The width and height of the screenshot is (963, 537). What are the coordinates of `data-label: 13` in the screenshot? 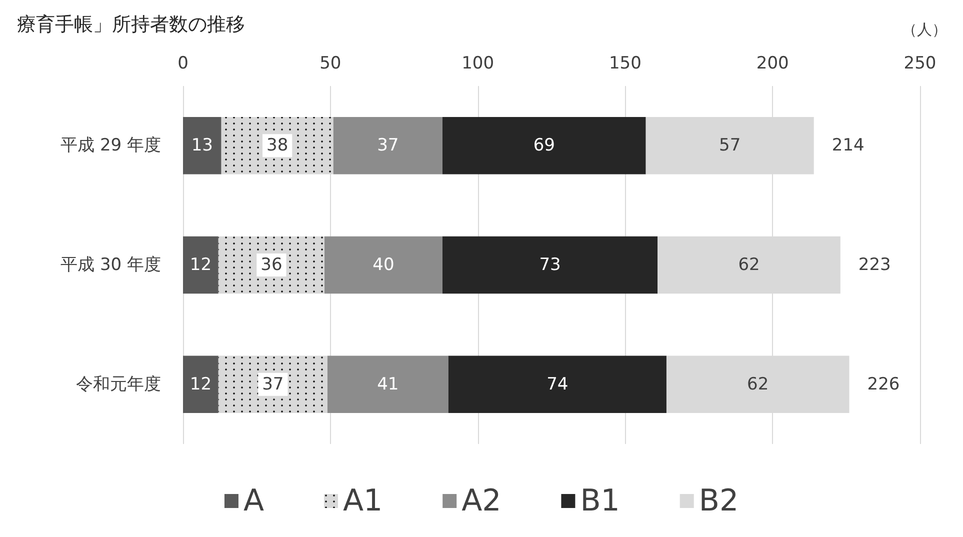 It's located at (202, 146).